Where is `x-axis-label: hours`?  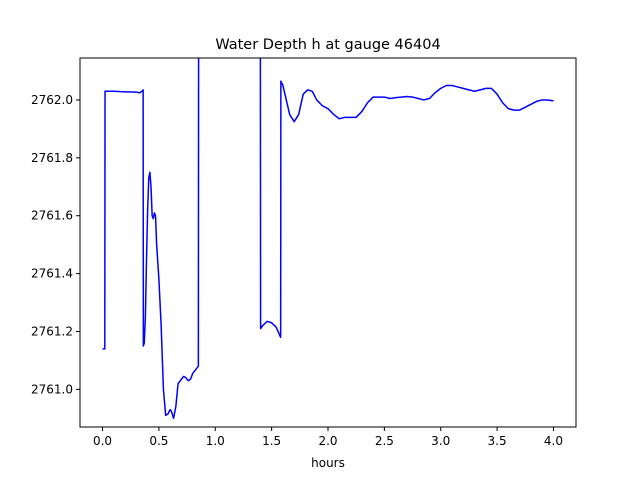
x-axis-label: hours is located at coordinates (328, 463).